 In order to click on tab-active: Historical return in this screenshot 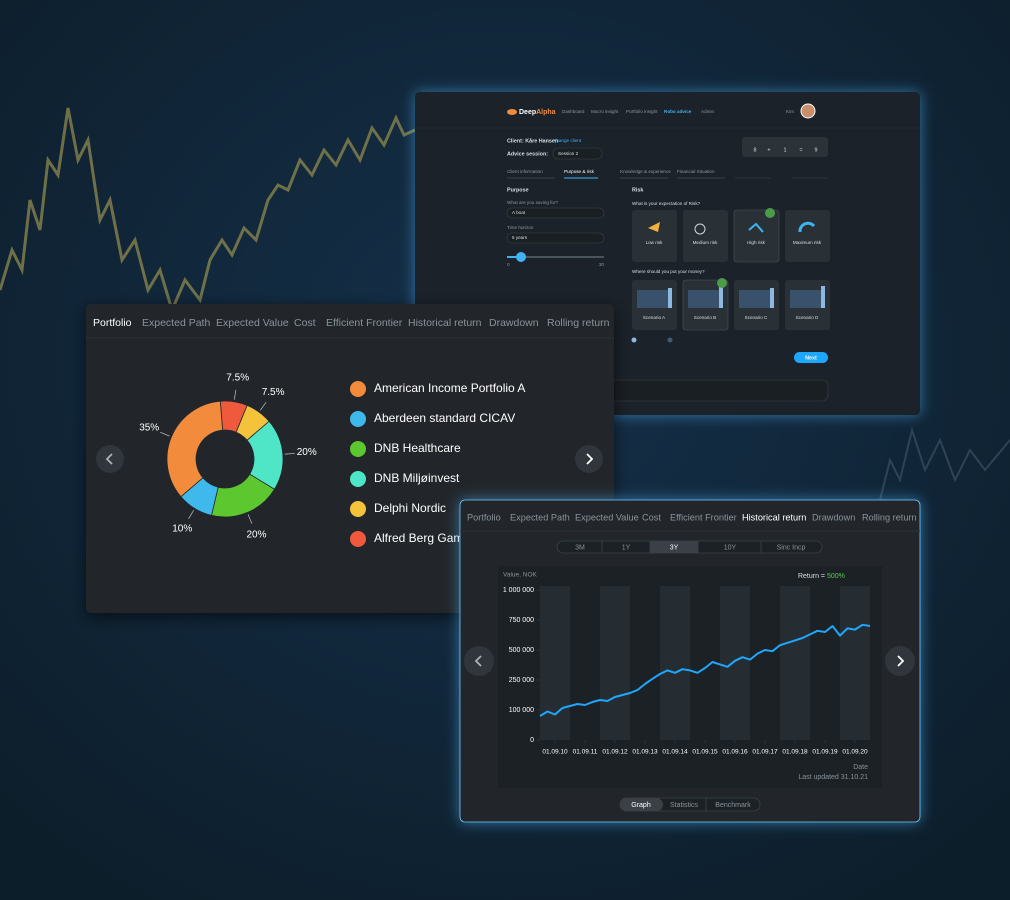, I will do `click(774, 517)`.